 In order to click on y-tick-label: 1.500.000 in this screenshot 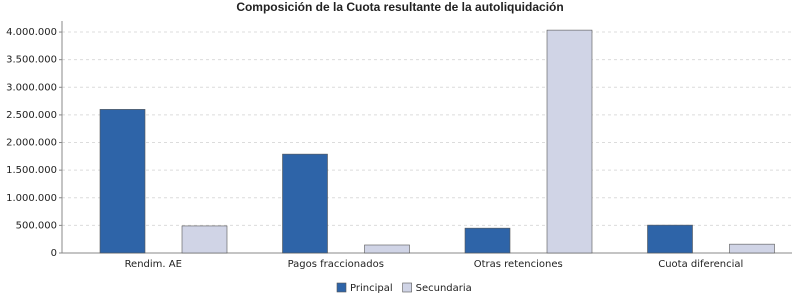, I will do `click(31, 170)`.